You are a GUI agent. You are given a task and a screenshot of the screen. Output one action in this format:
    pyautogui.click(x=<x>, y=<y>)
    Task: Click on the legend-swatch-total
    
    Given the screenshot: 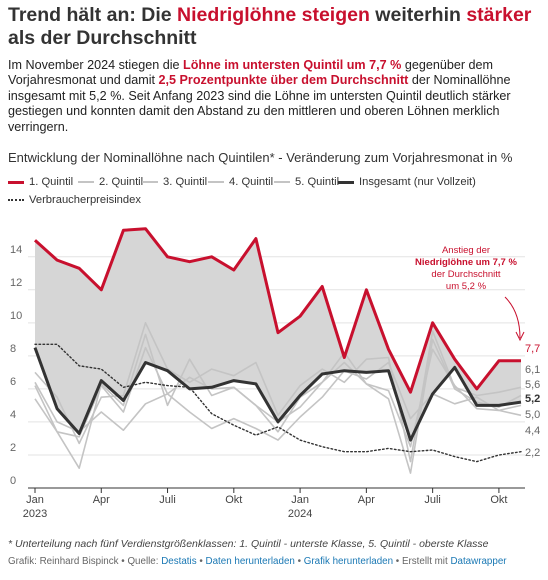 What is the action you would take?
    pyautogui.click(x=346, y=182)
    